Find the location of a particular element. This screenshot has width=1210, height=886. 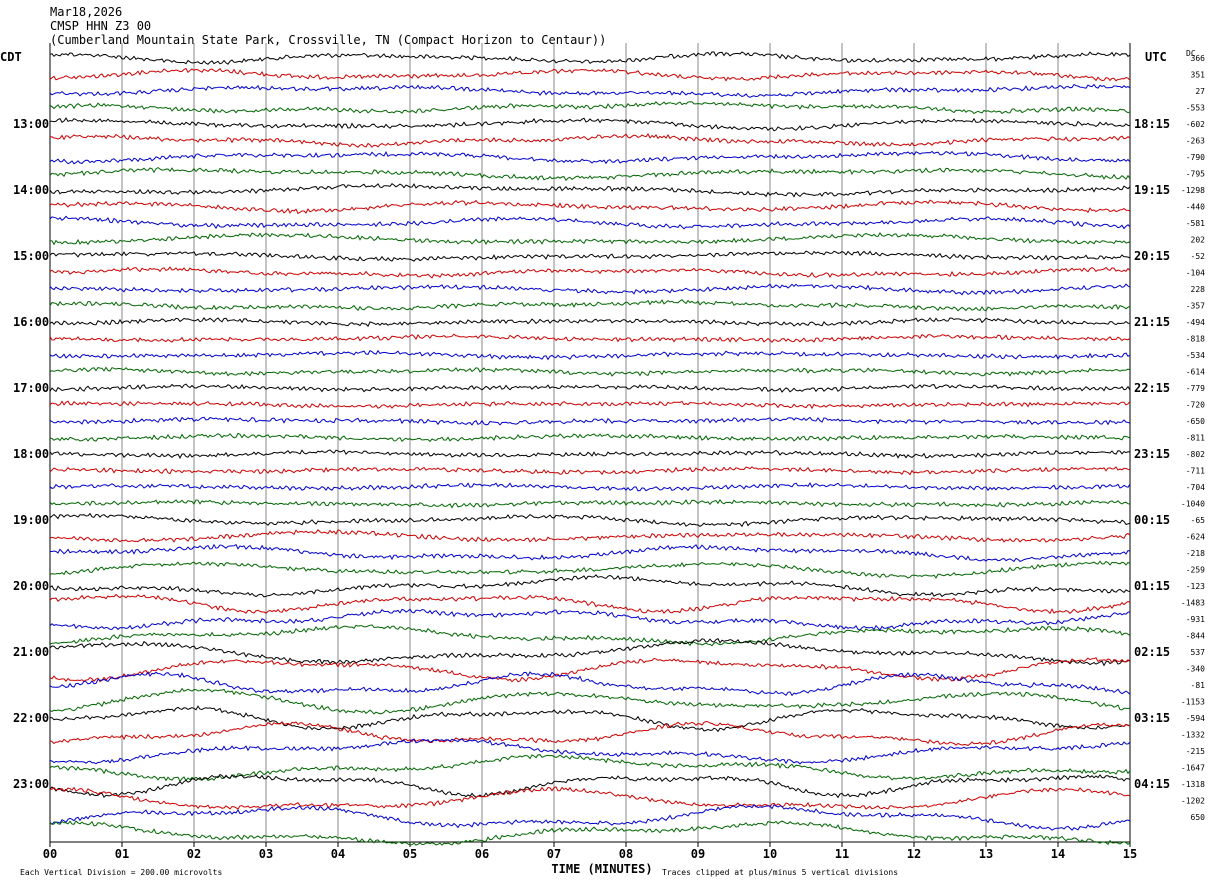

dc-offset-label: -594 is located at coordinates (1195, 718).